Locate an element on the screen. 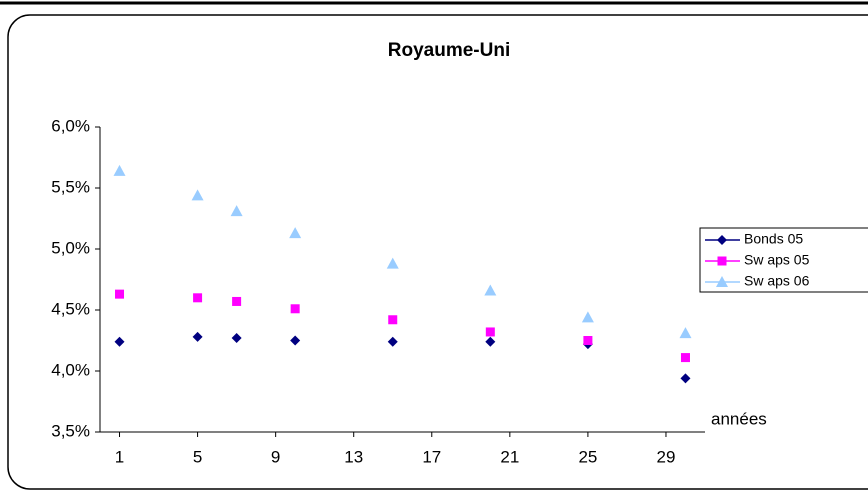  chart-title: Royaume-Uni is located at coordinates (449, 50).